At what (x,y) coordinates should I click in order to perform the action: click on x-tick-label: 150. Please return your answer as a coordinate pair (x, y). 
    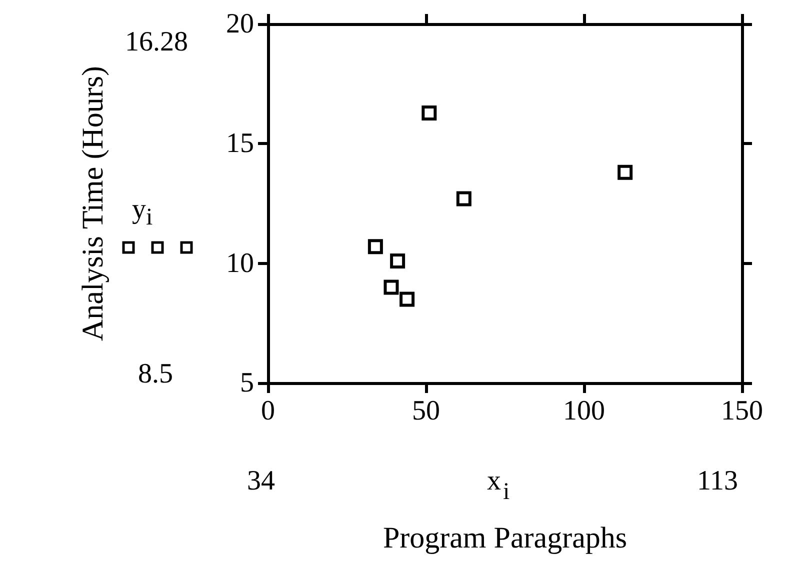
    Looking at the image, I should click on (742, 411).